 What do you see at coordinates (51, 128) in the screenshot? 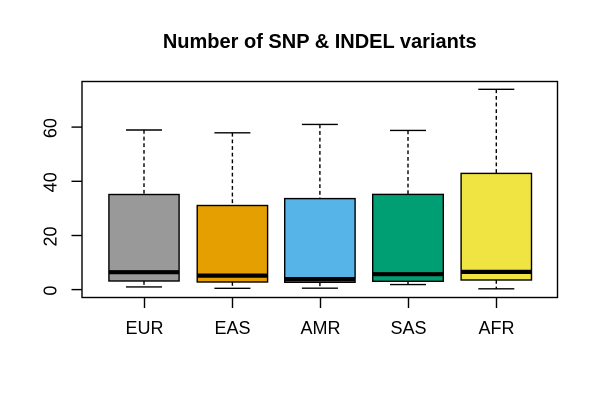
I see `svg-text: 60` at bounding box center [51, 128].